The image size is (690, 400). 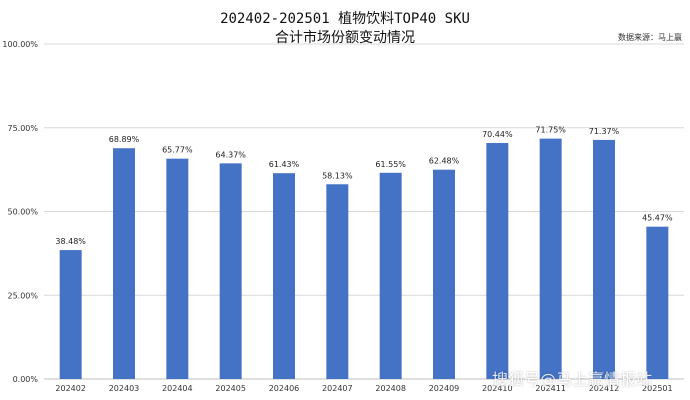 I want to click on data-label: 64.37%, so click(x=230, y=154).